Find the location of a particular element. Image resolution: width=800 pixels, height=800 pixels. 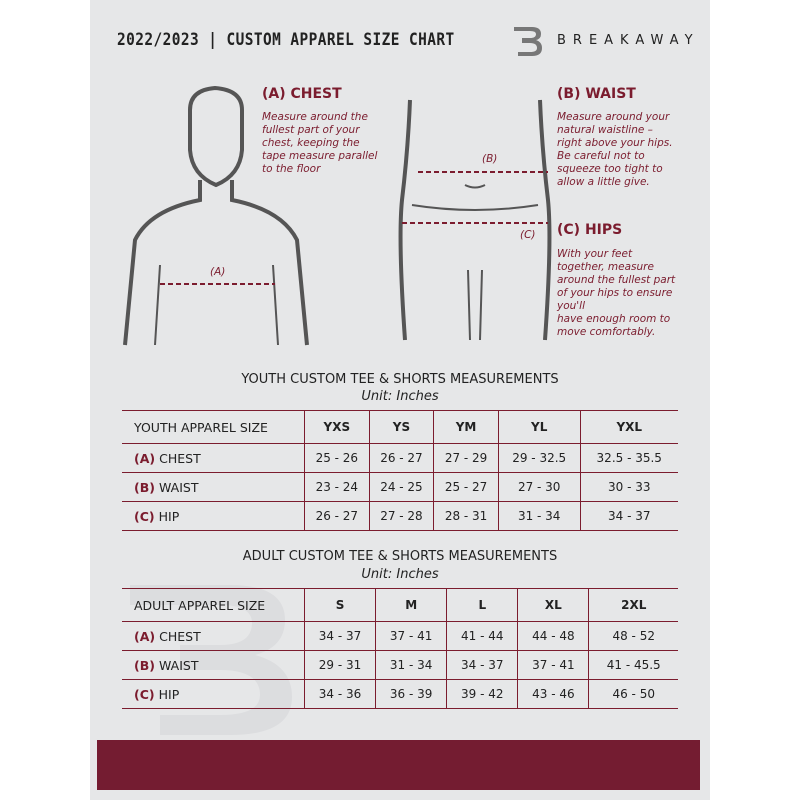

table-cell: 24 - 25 is located at coordinates (401, 487).